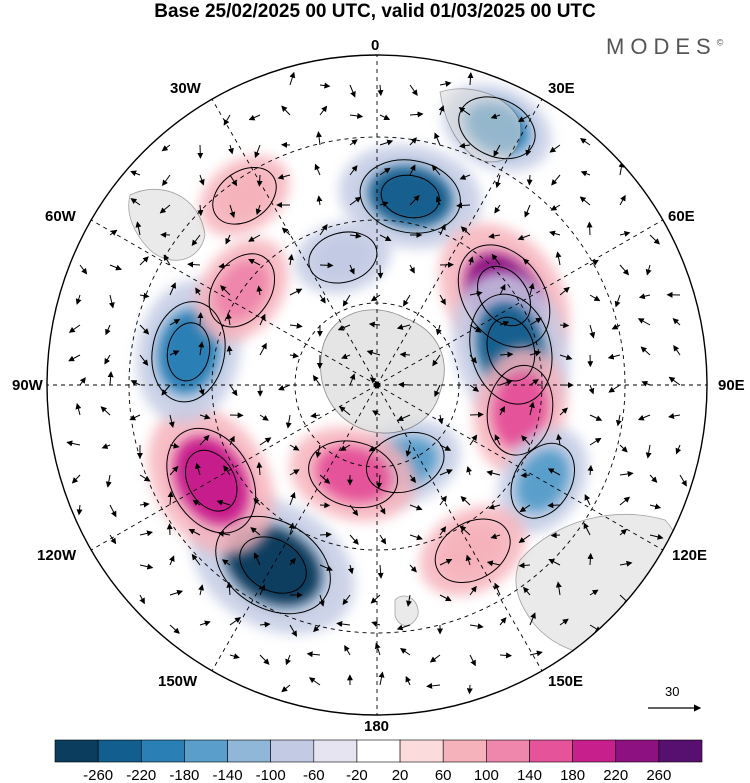 The image size is (750, 783). What do you see at coordinates (375, 45) in the screenshot?
I see `lon-label-0: 0` at bounding box center [375, 45].